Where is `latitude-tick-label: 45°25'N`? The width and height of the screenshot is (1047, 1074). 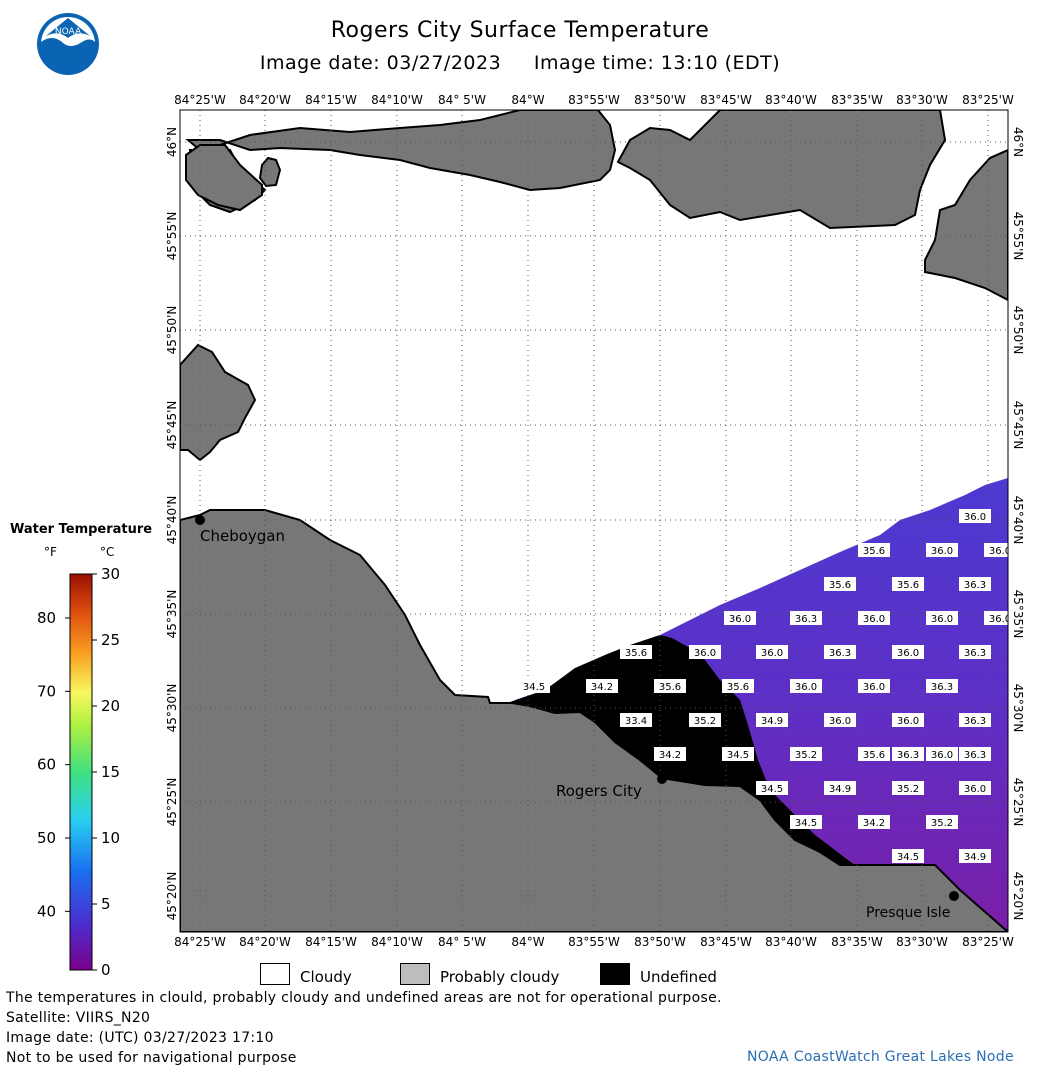
latitude-tick-label: 45°25'N is located at coordinates (172, 802).